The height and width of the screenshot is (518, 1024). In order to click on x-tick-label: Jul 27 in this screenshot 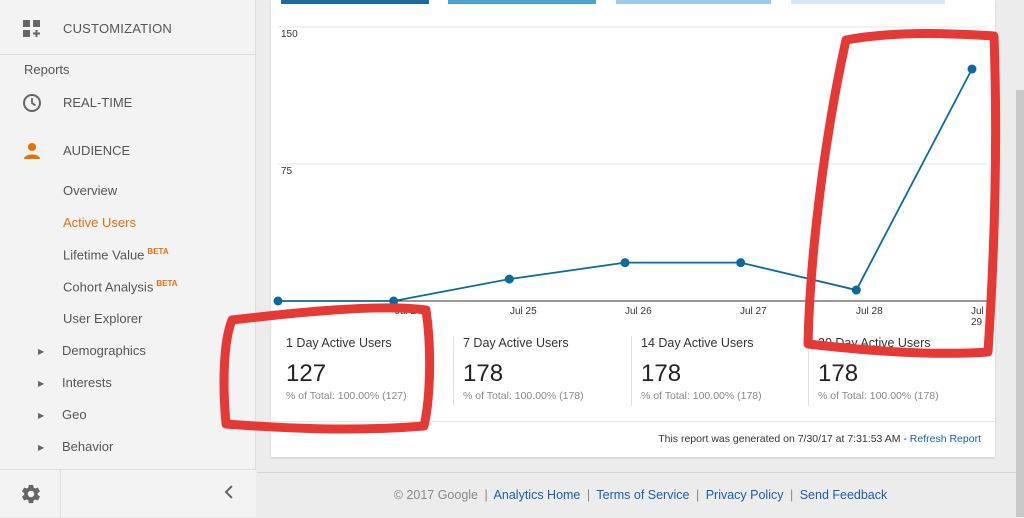, I will do `click(753, 311)`.